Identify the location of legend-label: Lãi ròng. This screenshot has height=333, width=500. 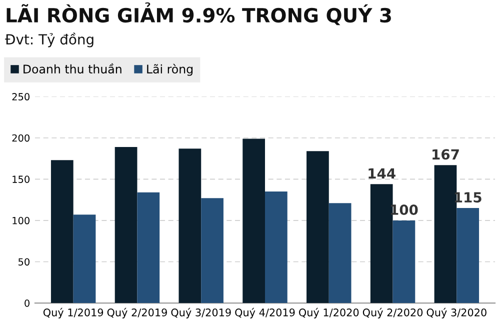
(170, 70).